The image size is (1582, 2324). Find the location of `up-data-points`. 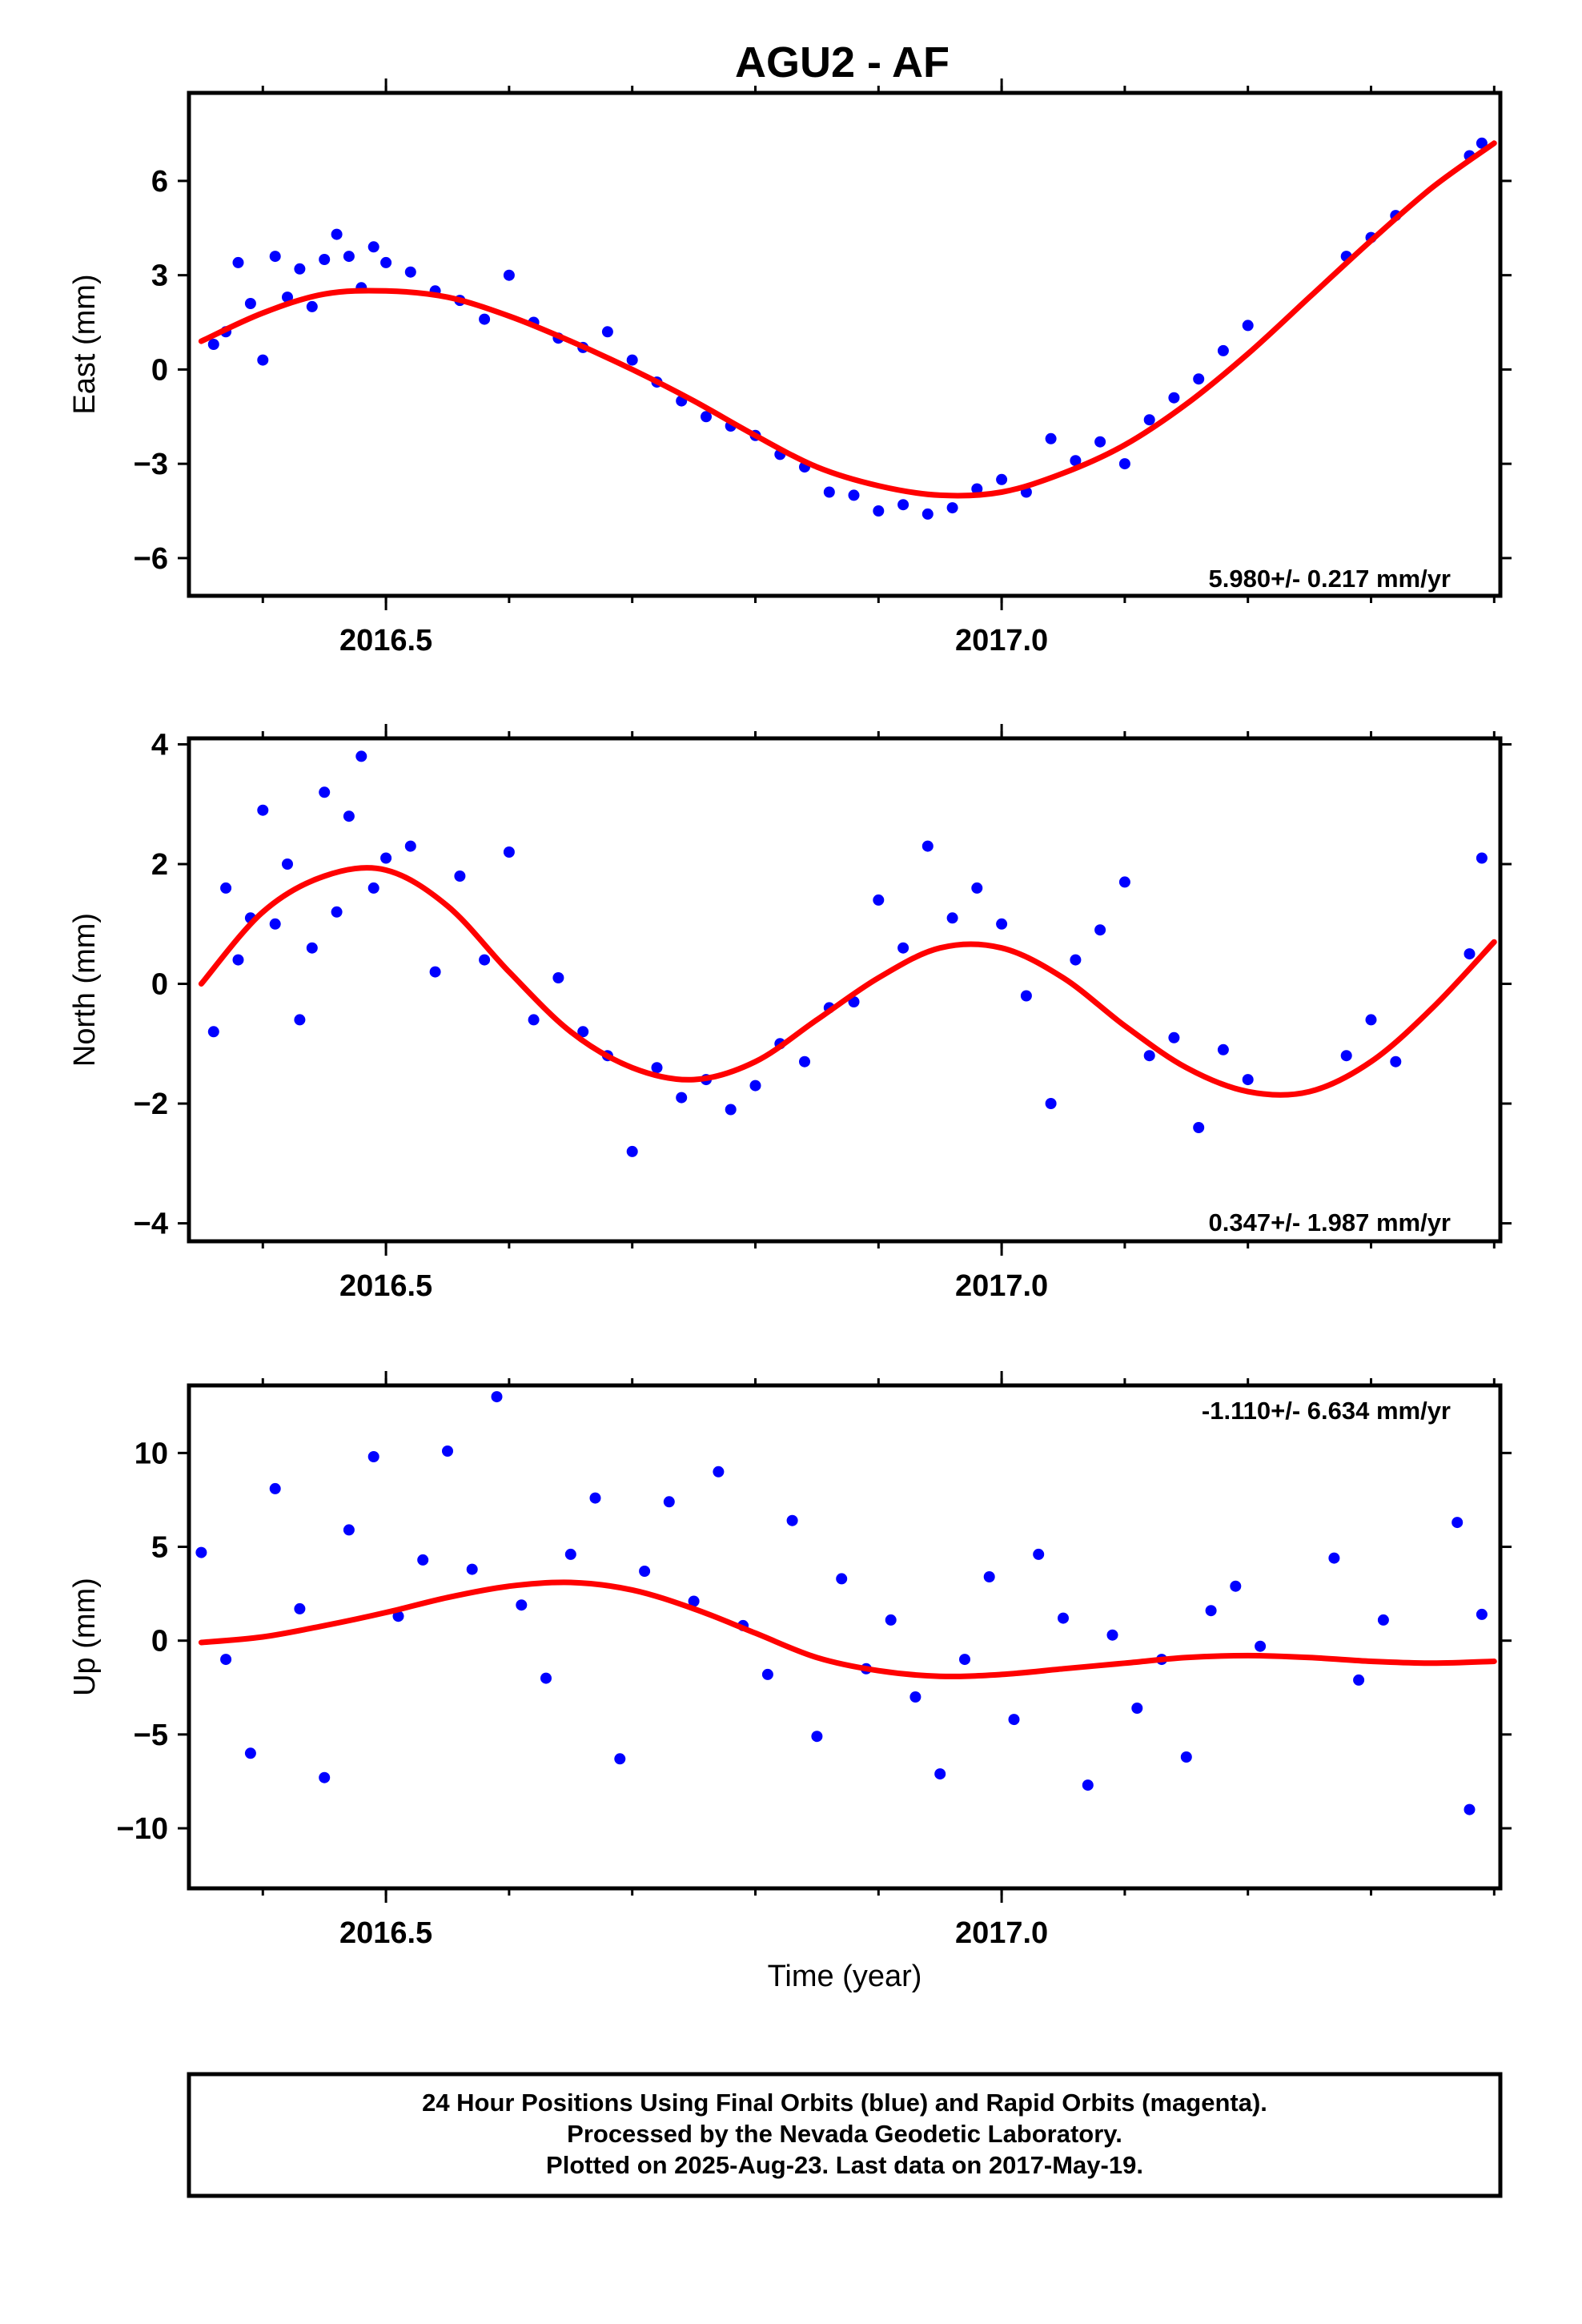

up-data-points is located at coordinates (842, 1603).